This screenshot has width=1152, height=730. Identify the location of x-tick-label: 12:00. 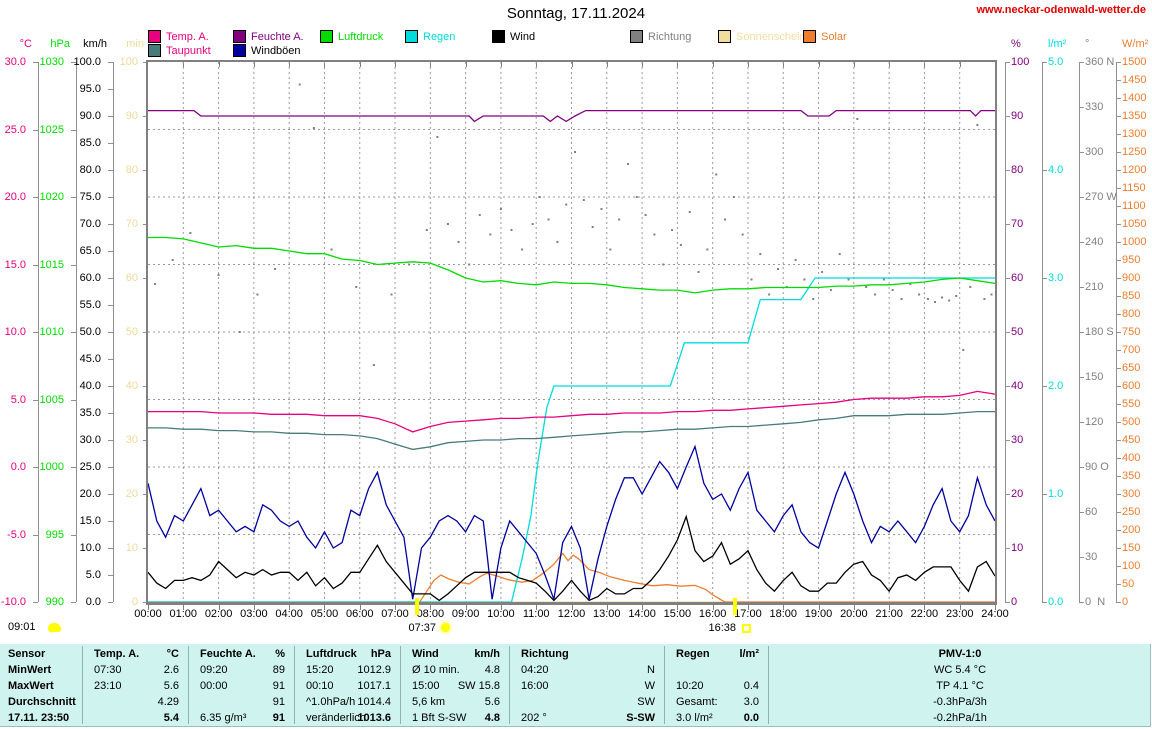
(571, 614).